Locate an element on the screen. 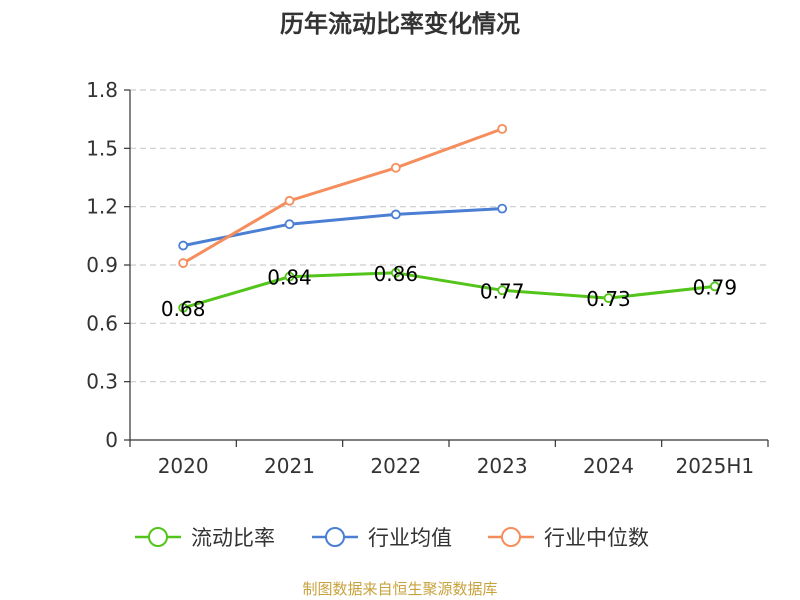 The width and height of the screenshot is (800, 600). y-tick-label: 1.2 is located at coordinates (102, 207).